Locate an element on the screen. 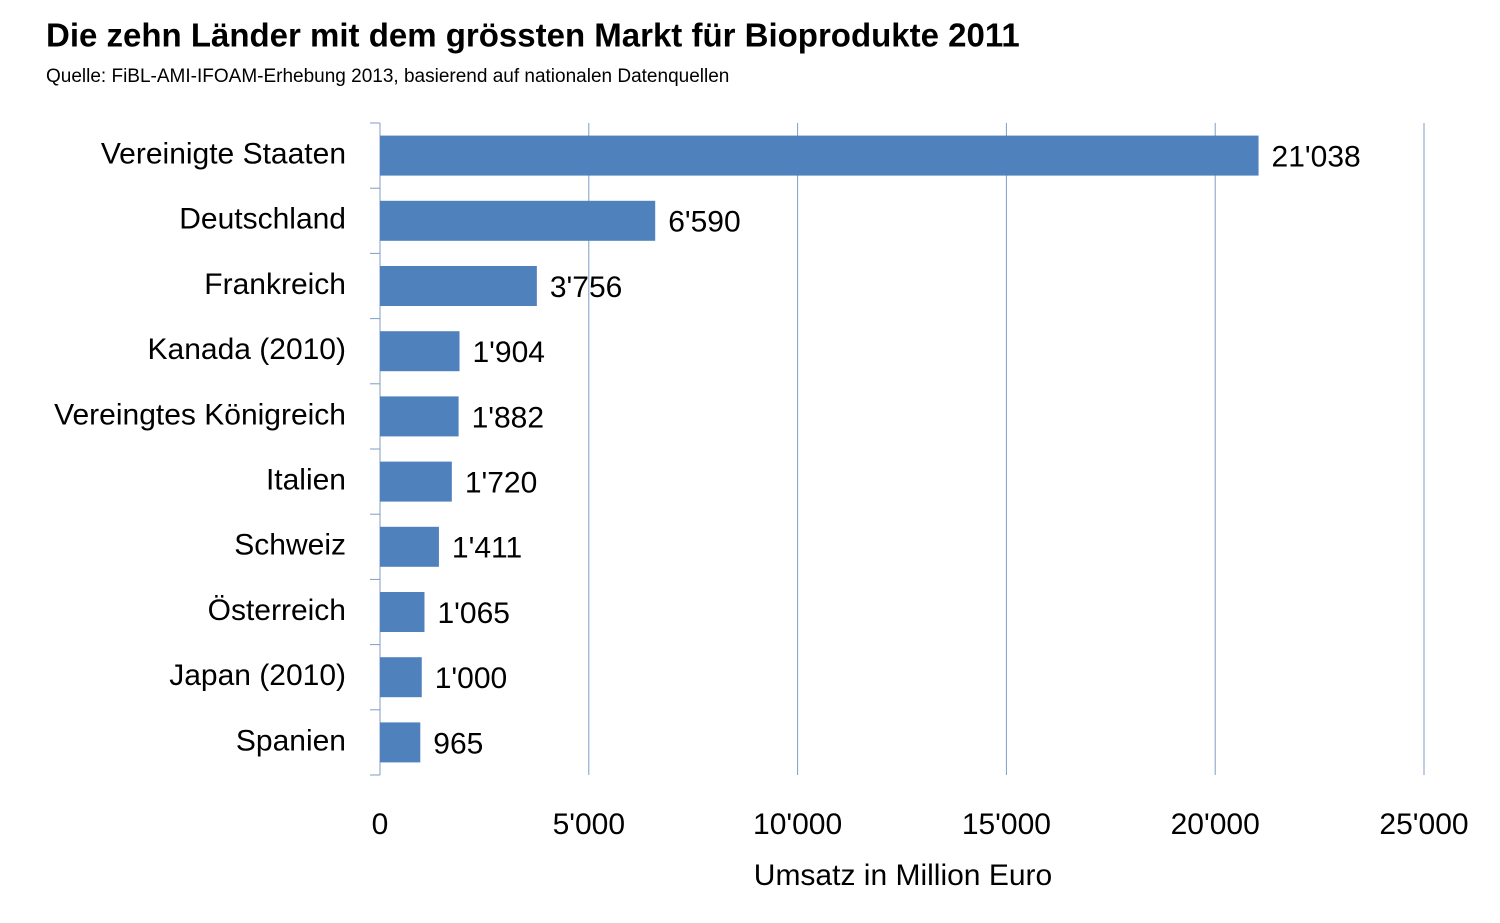  value-label: 1'411 is located at coordinates (487, 548).